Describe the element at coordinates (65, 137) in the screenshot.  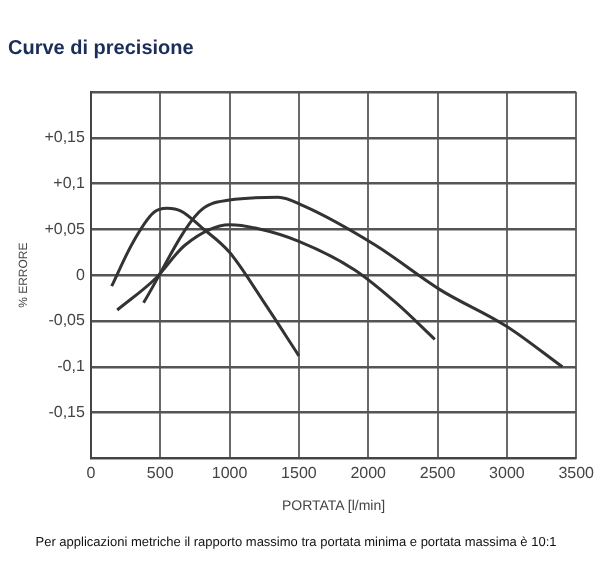
I see `y-tick-label: +0,15` at that location.